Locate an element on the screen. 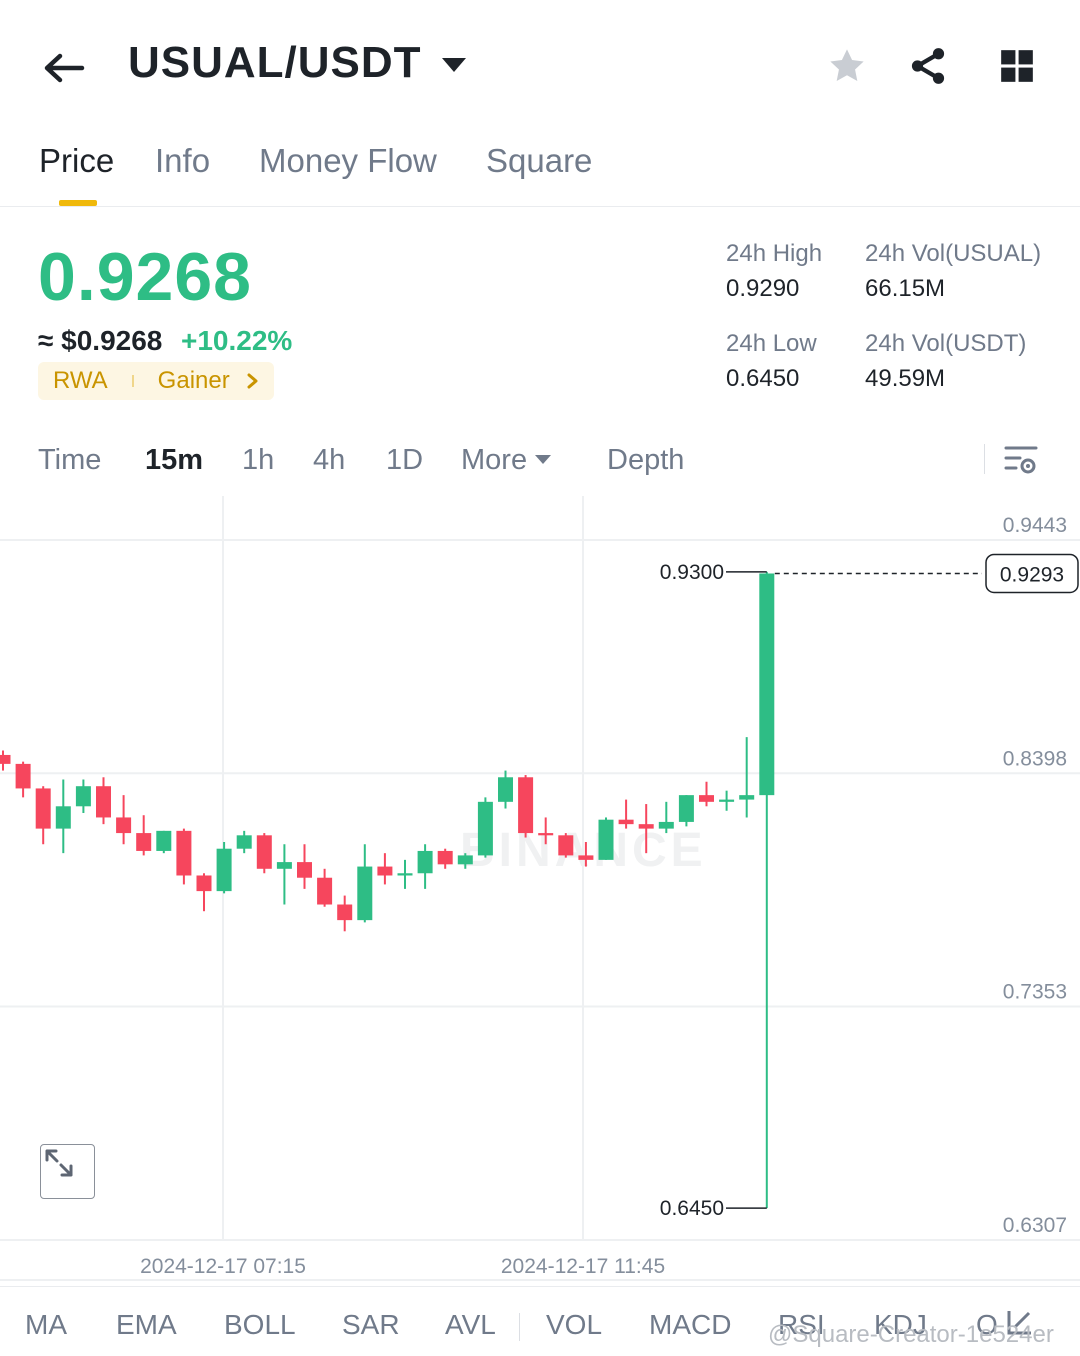 The width and height of the screenshot is (1080, 1356). high-marker-label: 0.9300 is located at coordinates (692, 572).